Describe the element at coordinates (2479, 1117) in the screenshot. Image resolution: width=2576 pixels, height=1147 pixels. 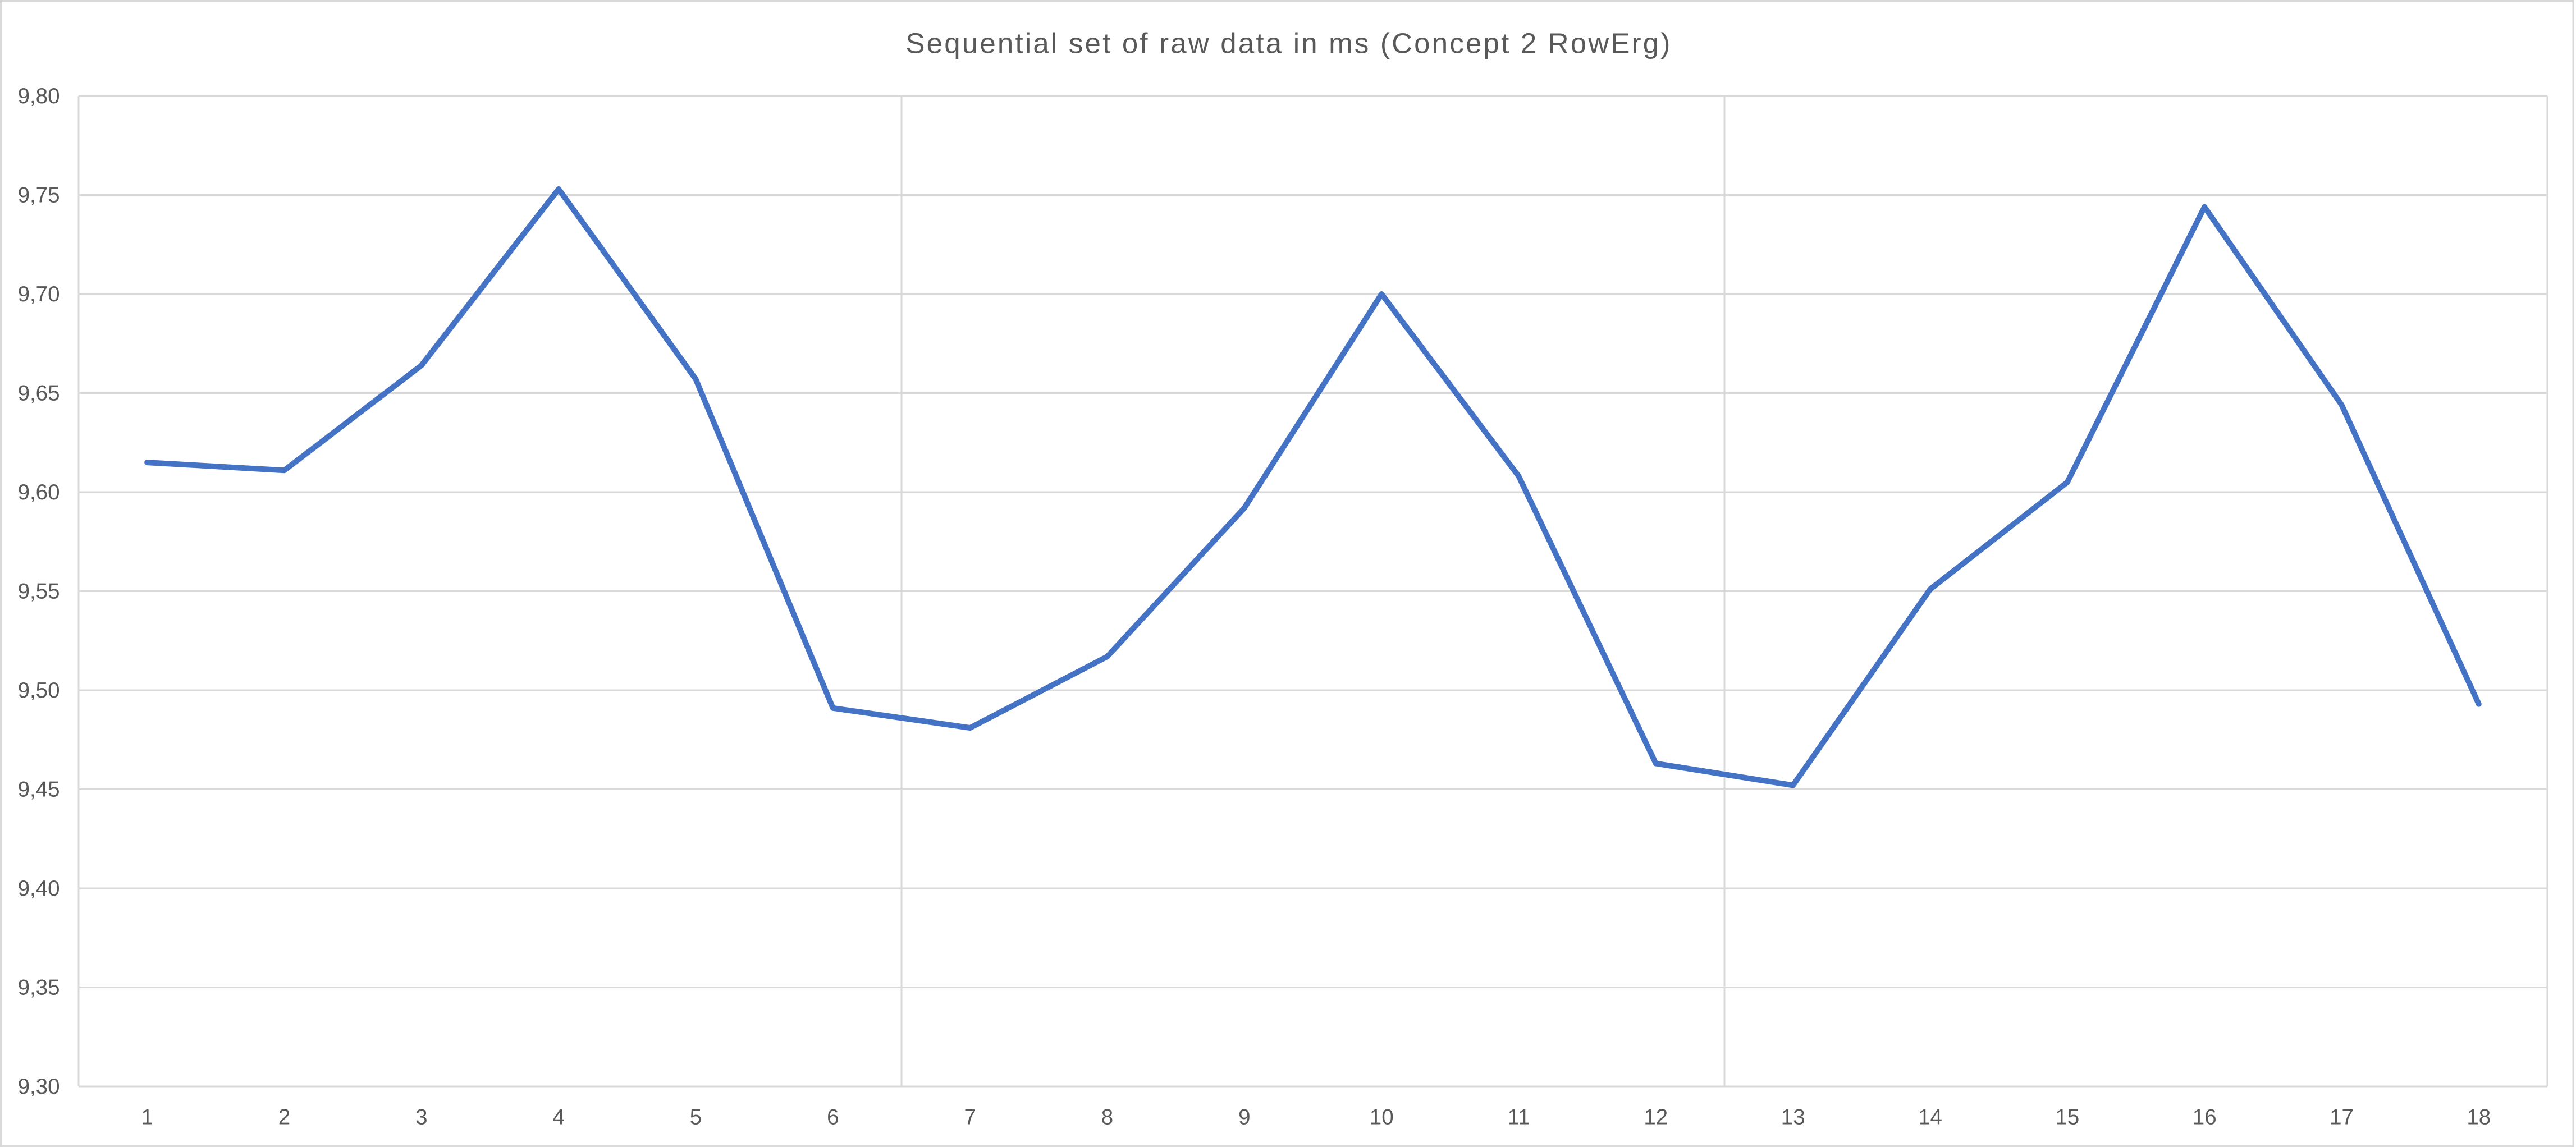
I see `svg-text: 18` at that location.